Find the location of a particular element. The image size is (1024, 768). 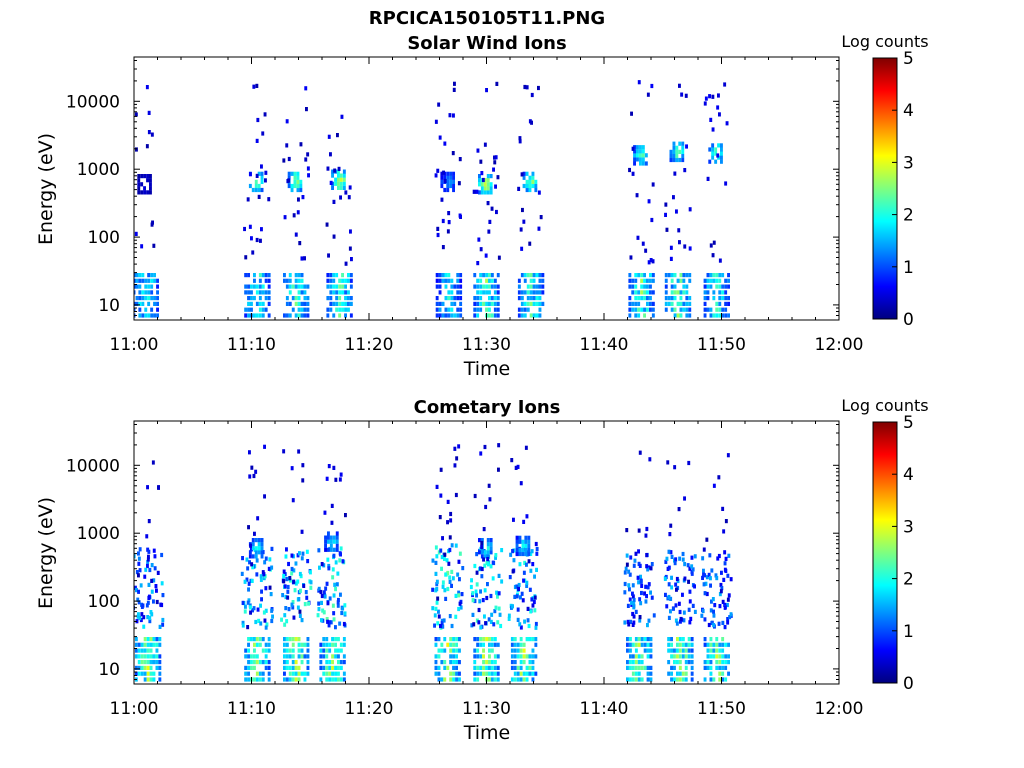

colorbar-tick-label: 1 is located at coordinates (908, 268).